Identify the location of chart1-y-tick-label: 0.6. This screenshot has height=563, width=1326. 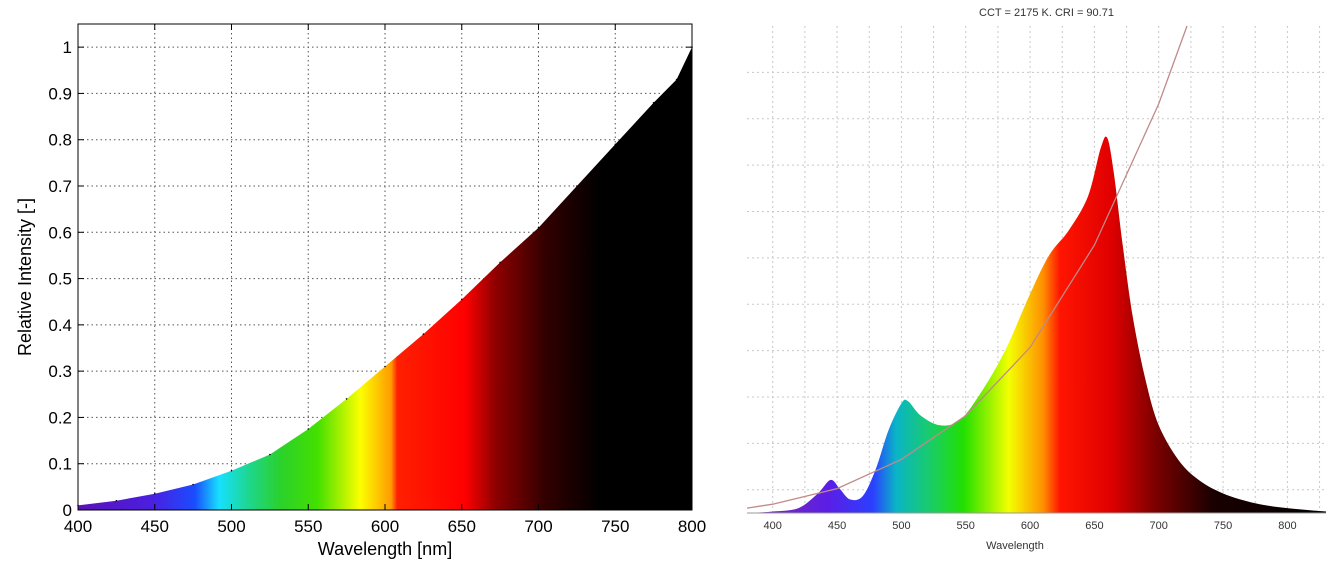
(60, 232).